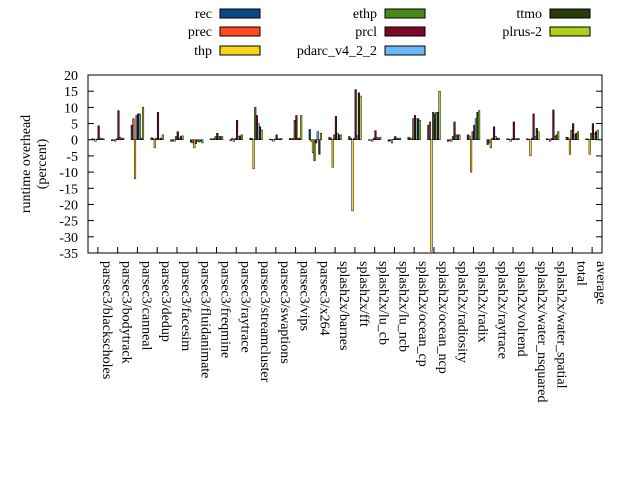 The height and width of the screenshot is (480, 640). Describe the element at coordinates (363, 294) in the screenshot. I see `x-tick-label: splash2x/fft` at that location.